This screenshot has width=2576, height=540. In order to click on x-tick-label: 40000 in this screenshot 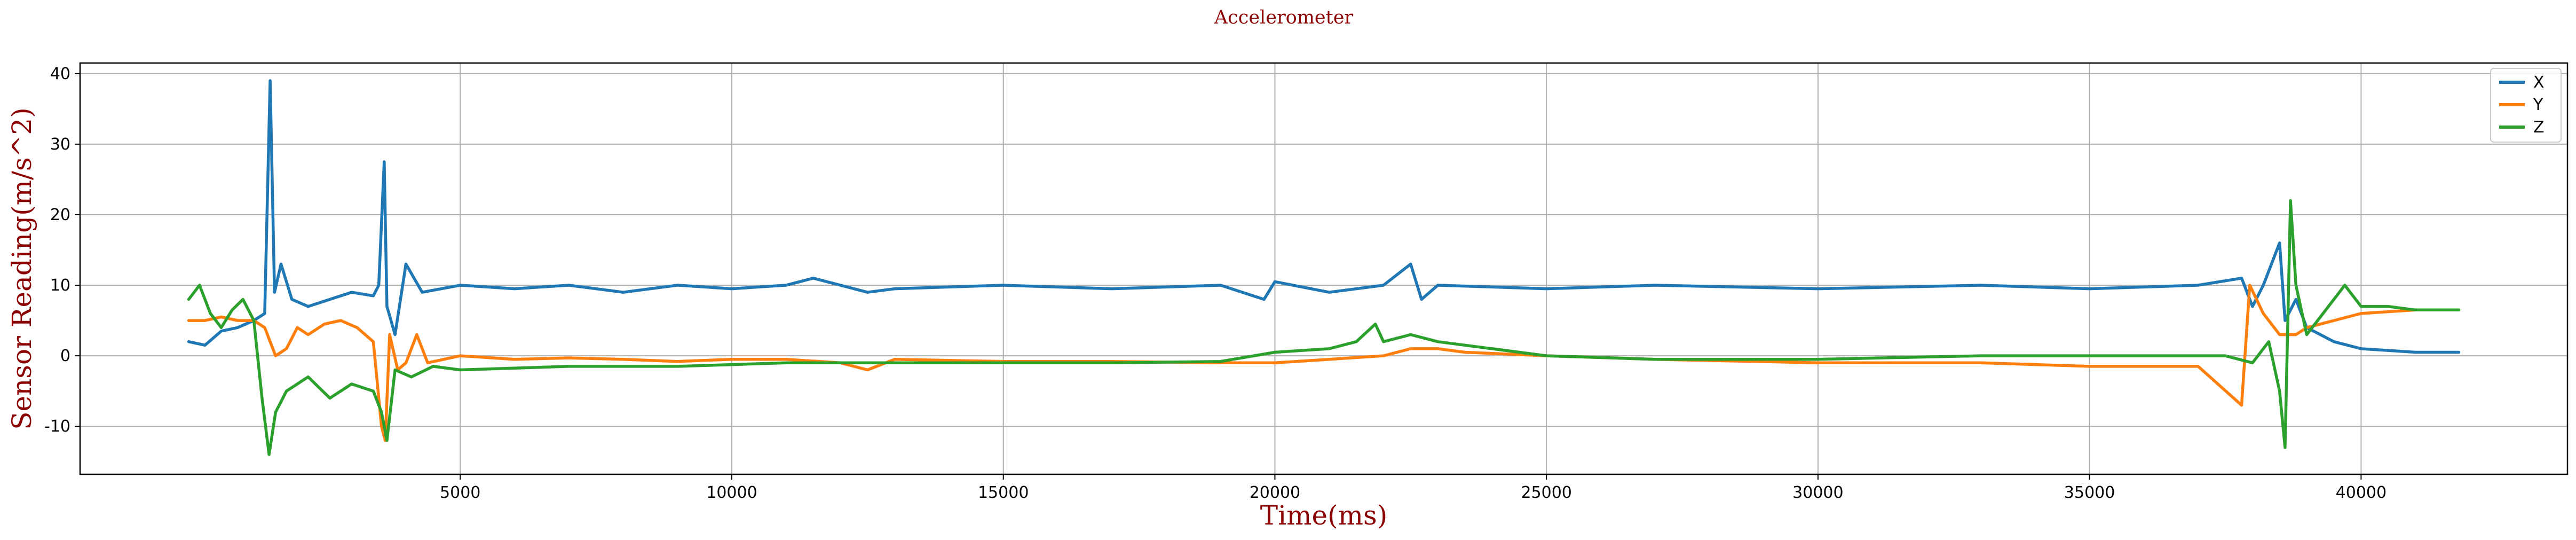, I will do `click(2361, 492)`.